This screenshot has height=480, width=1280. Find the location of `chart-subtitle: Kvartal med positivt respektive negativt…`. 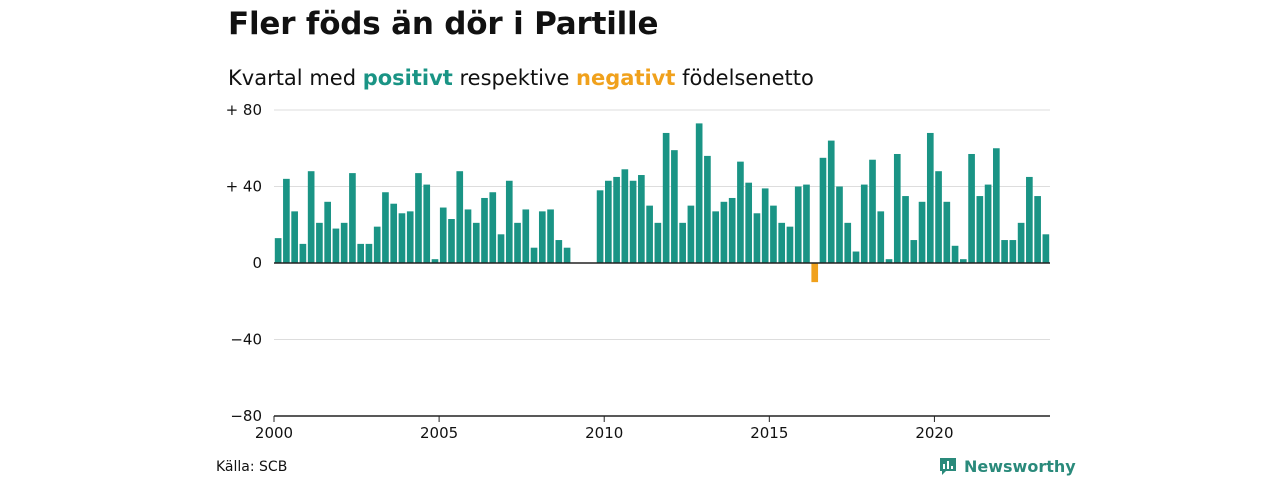

chart-subtitle: Kvartal med positivt respektive negativt… is located at coordinates (521, 78).